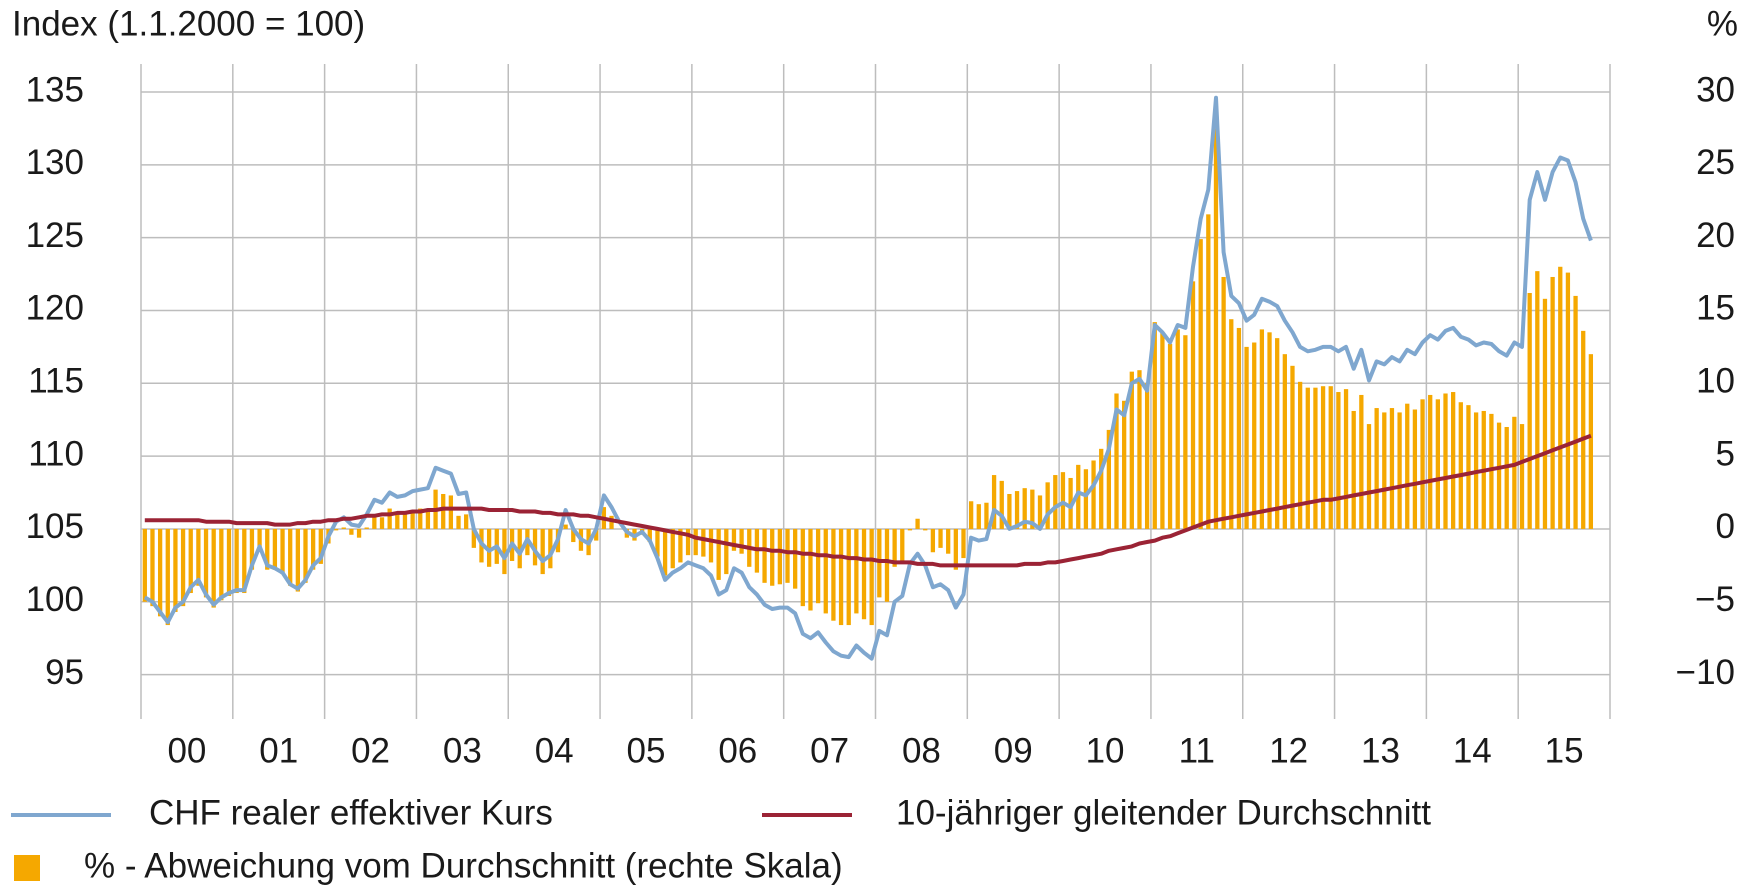 Image resolution: width=1748 pixels, height=886 pixels. What do you see at coordinates (1163, 812) in the screenshot?
I see `legend-label: 10-jähriger gleitender Durchschnitt` at bounding box center [1163, 812].